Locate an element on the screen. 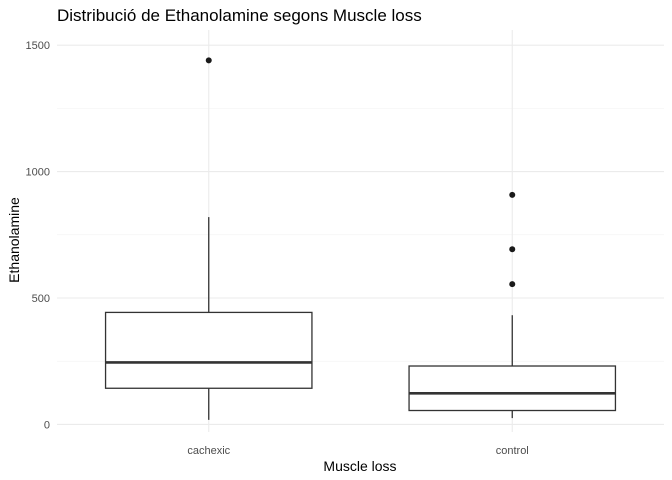  x-axis-title: Muscle loss is located at coordinates (359, 466).